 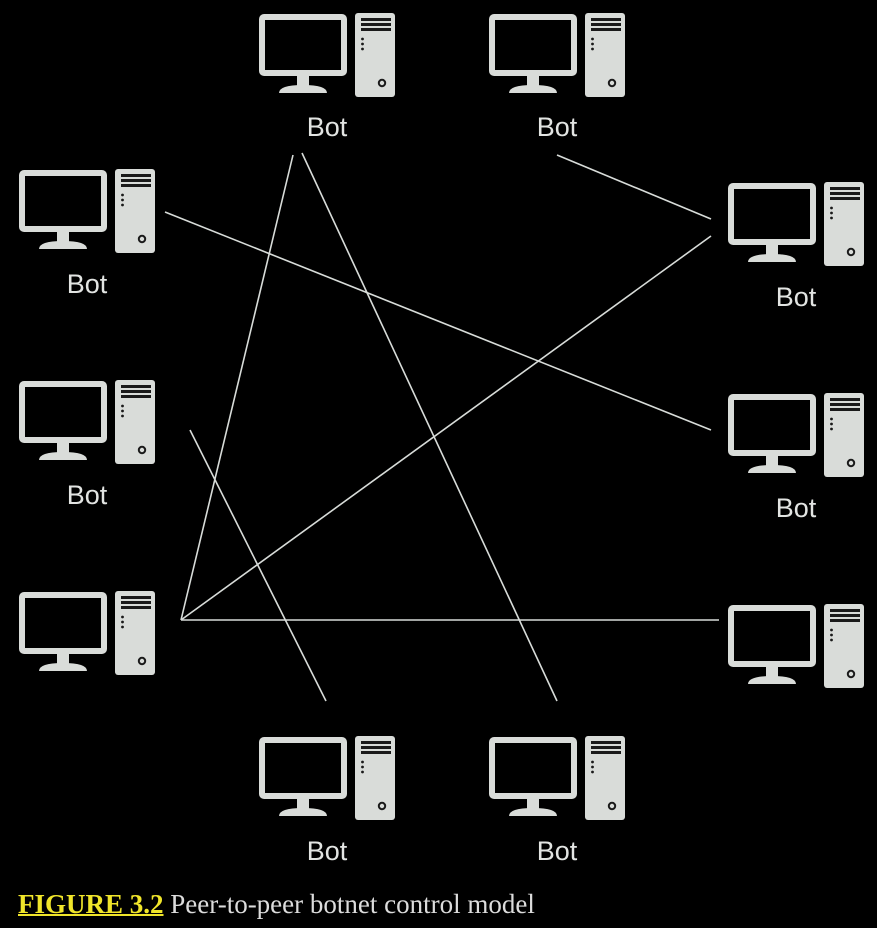 I want to click on link-upper-left-to-middle-right, so click(x=438, y=321).